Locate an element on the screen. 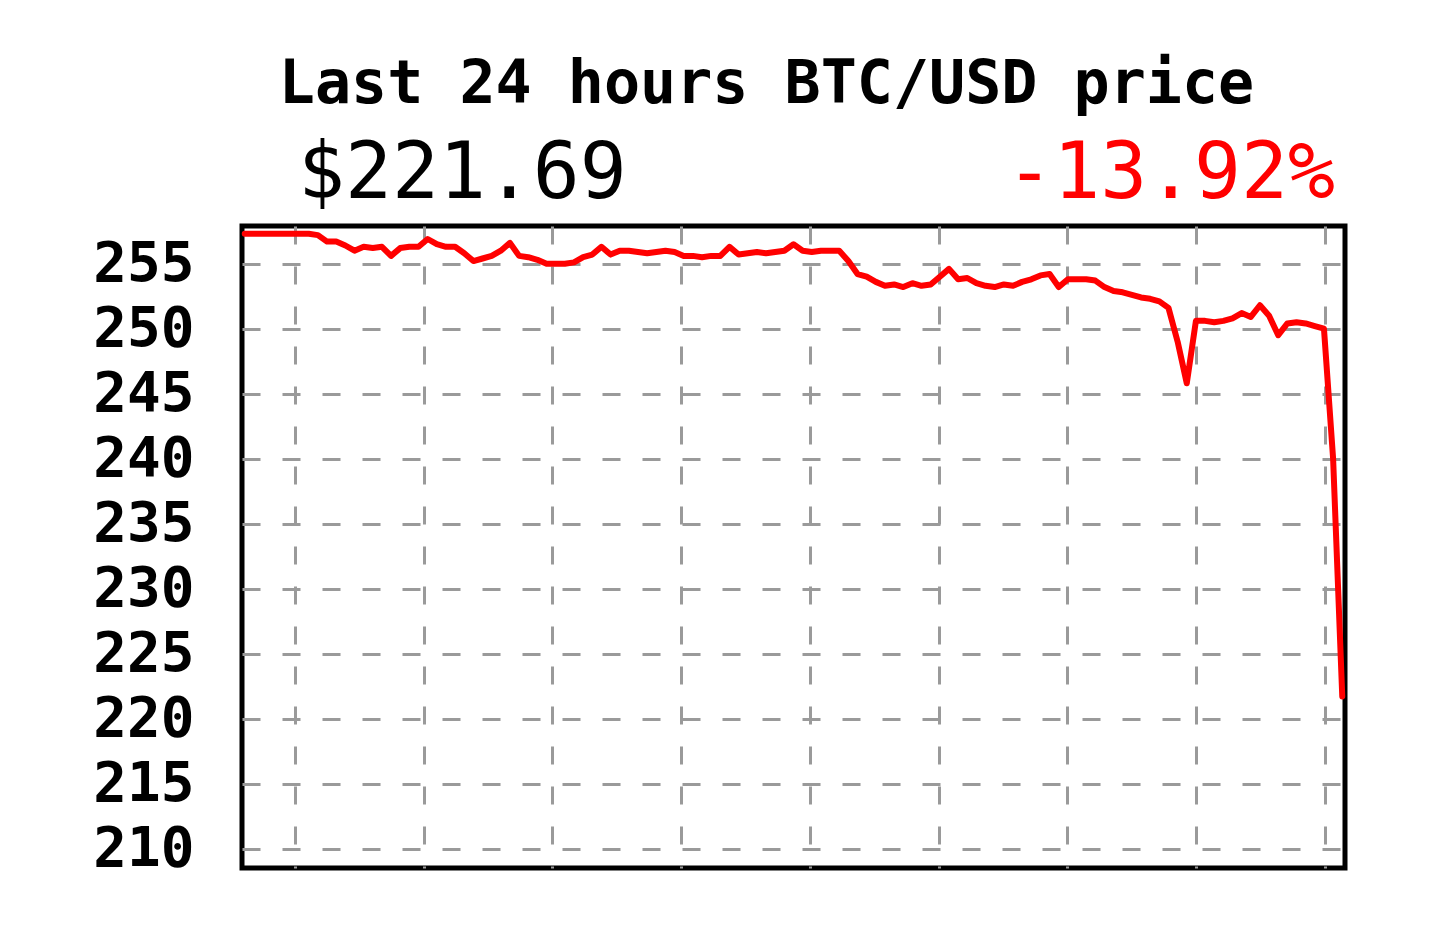  y-tick-label: 220 is located at coordinates (144, 717).